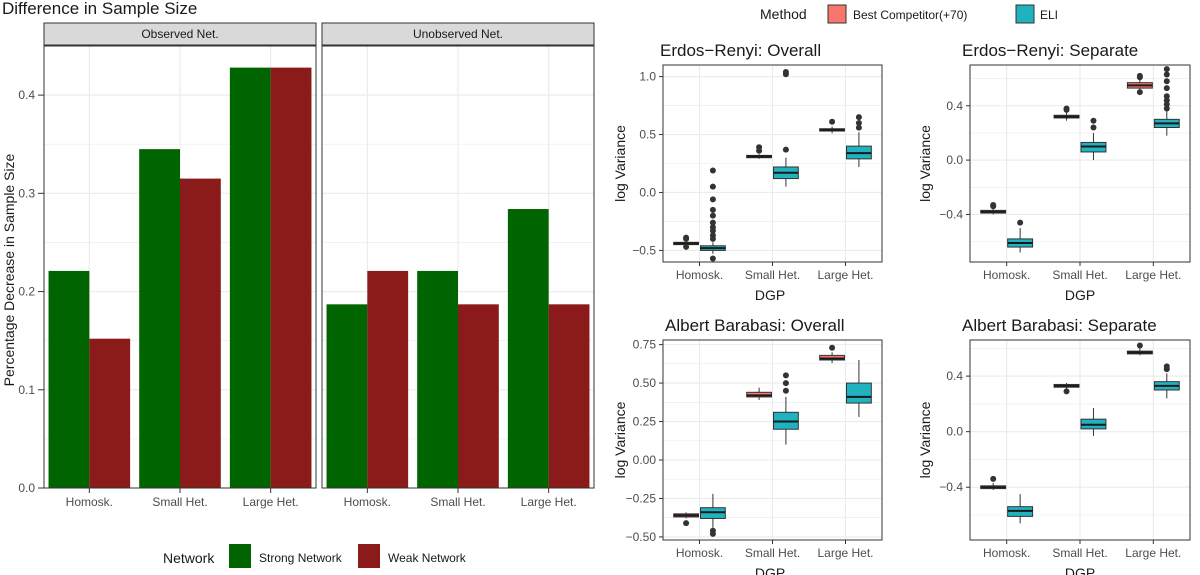 The image size is (1200, 575). What do you see at coordinates (427, 558) in the screenshot?
I see `legend-label-weak-network: Weak Network` at bounding box center [427, 558].